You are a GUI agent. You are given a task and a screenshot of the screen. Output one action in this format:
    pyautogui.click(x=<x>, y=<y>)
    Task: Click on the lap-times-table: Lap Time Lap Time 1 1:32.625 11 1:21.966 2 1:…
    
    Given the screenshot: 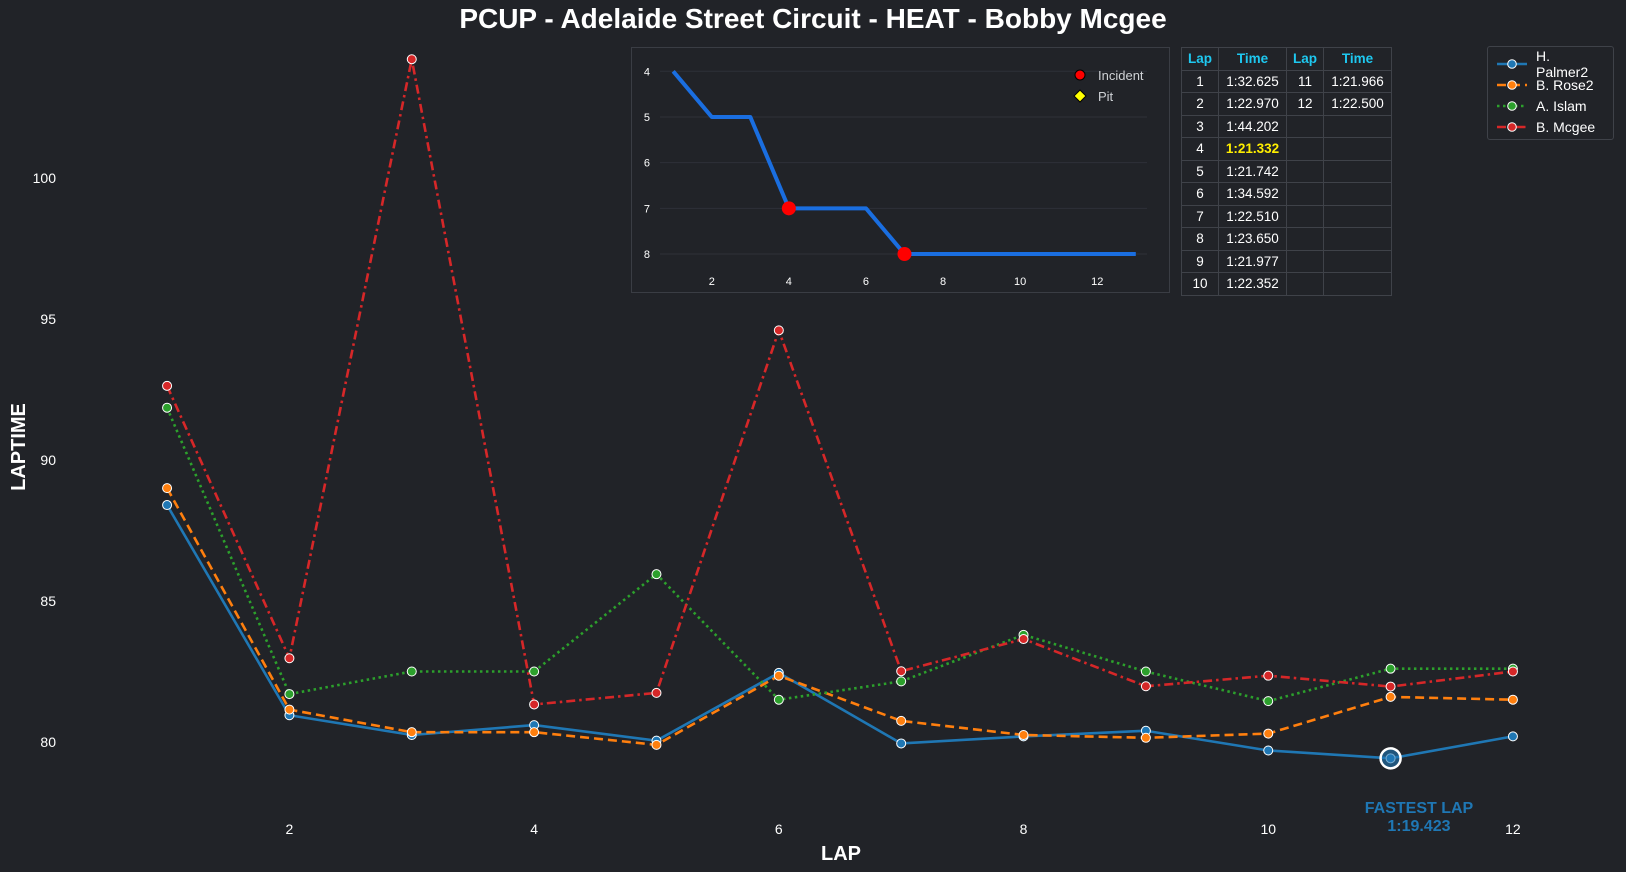 What is the action you would take?
    pyautogui.click(x=1286, y=171)
    